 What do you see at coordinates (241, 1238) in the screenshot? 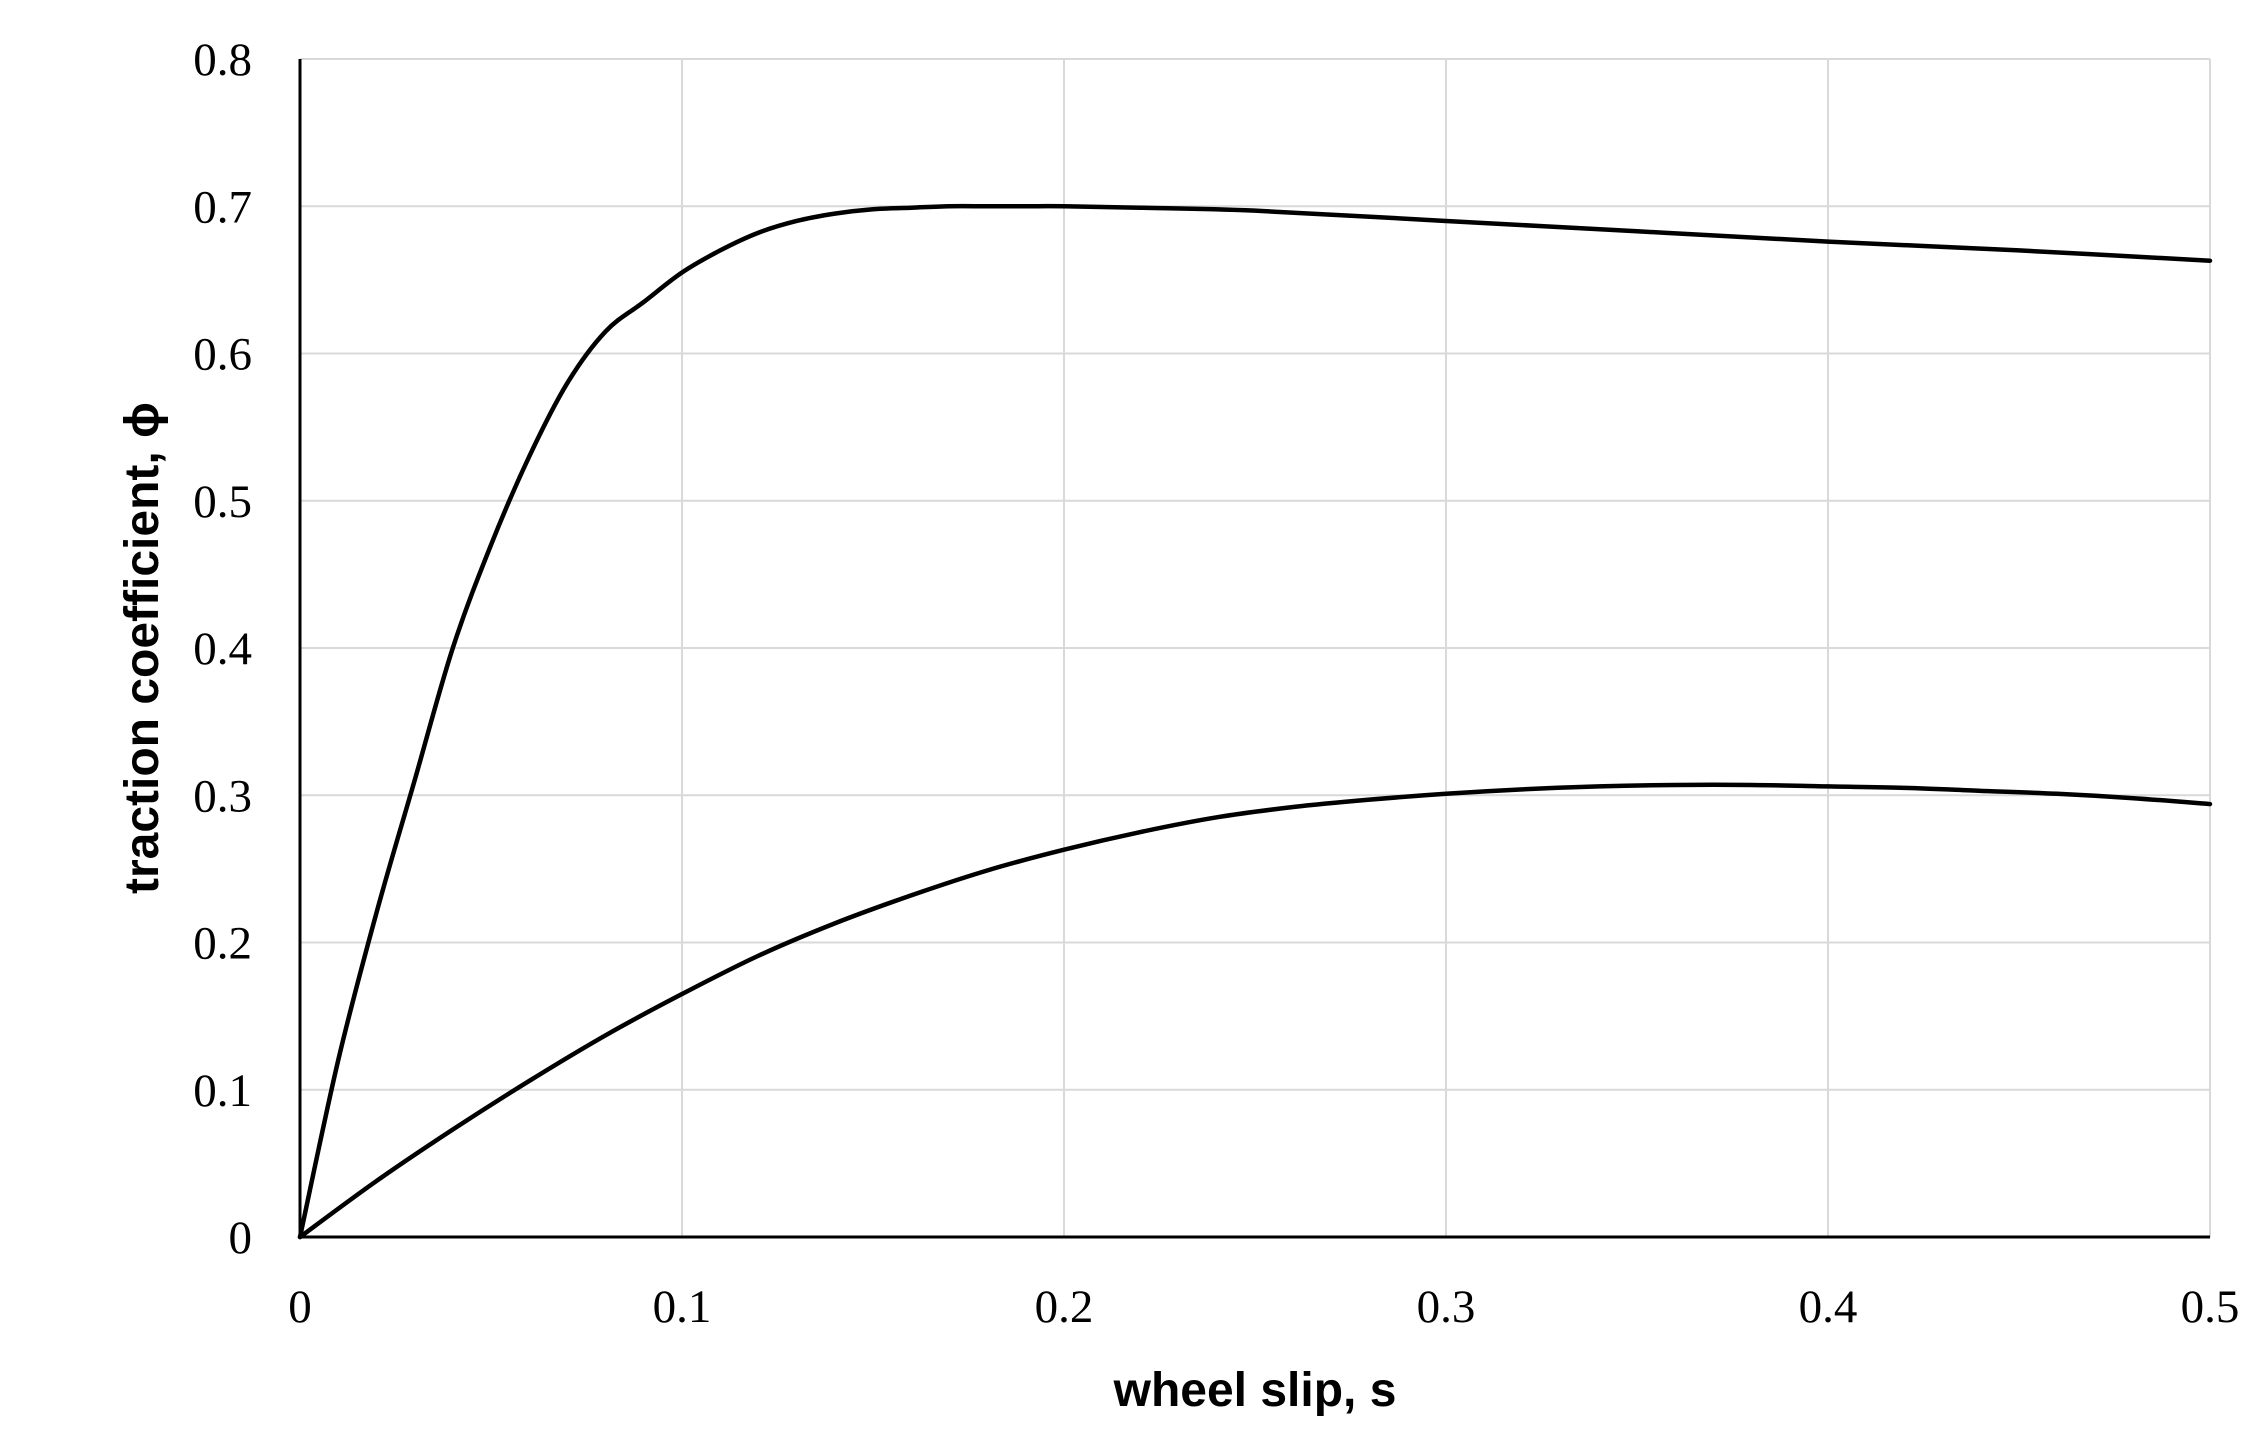
I see `y-tick-label: 0` at bounding box center [241, 1238].